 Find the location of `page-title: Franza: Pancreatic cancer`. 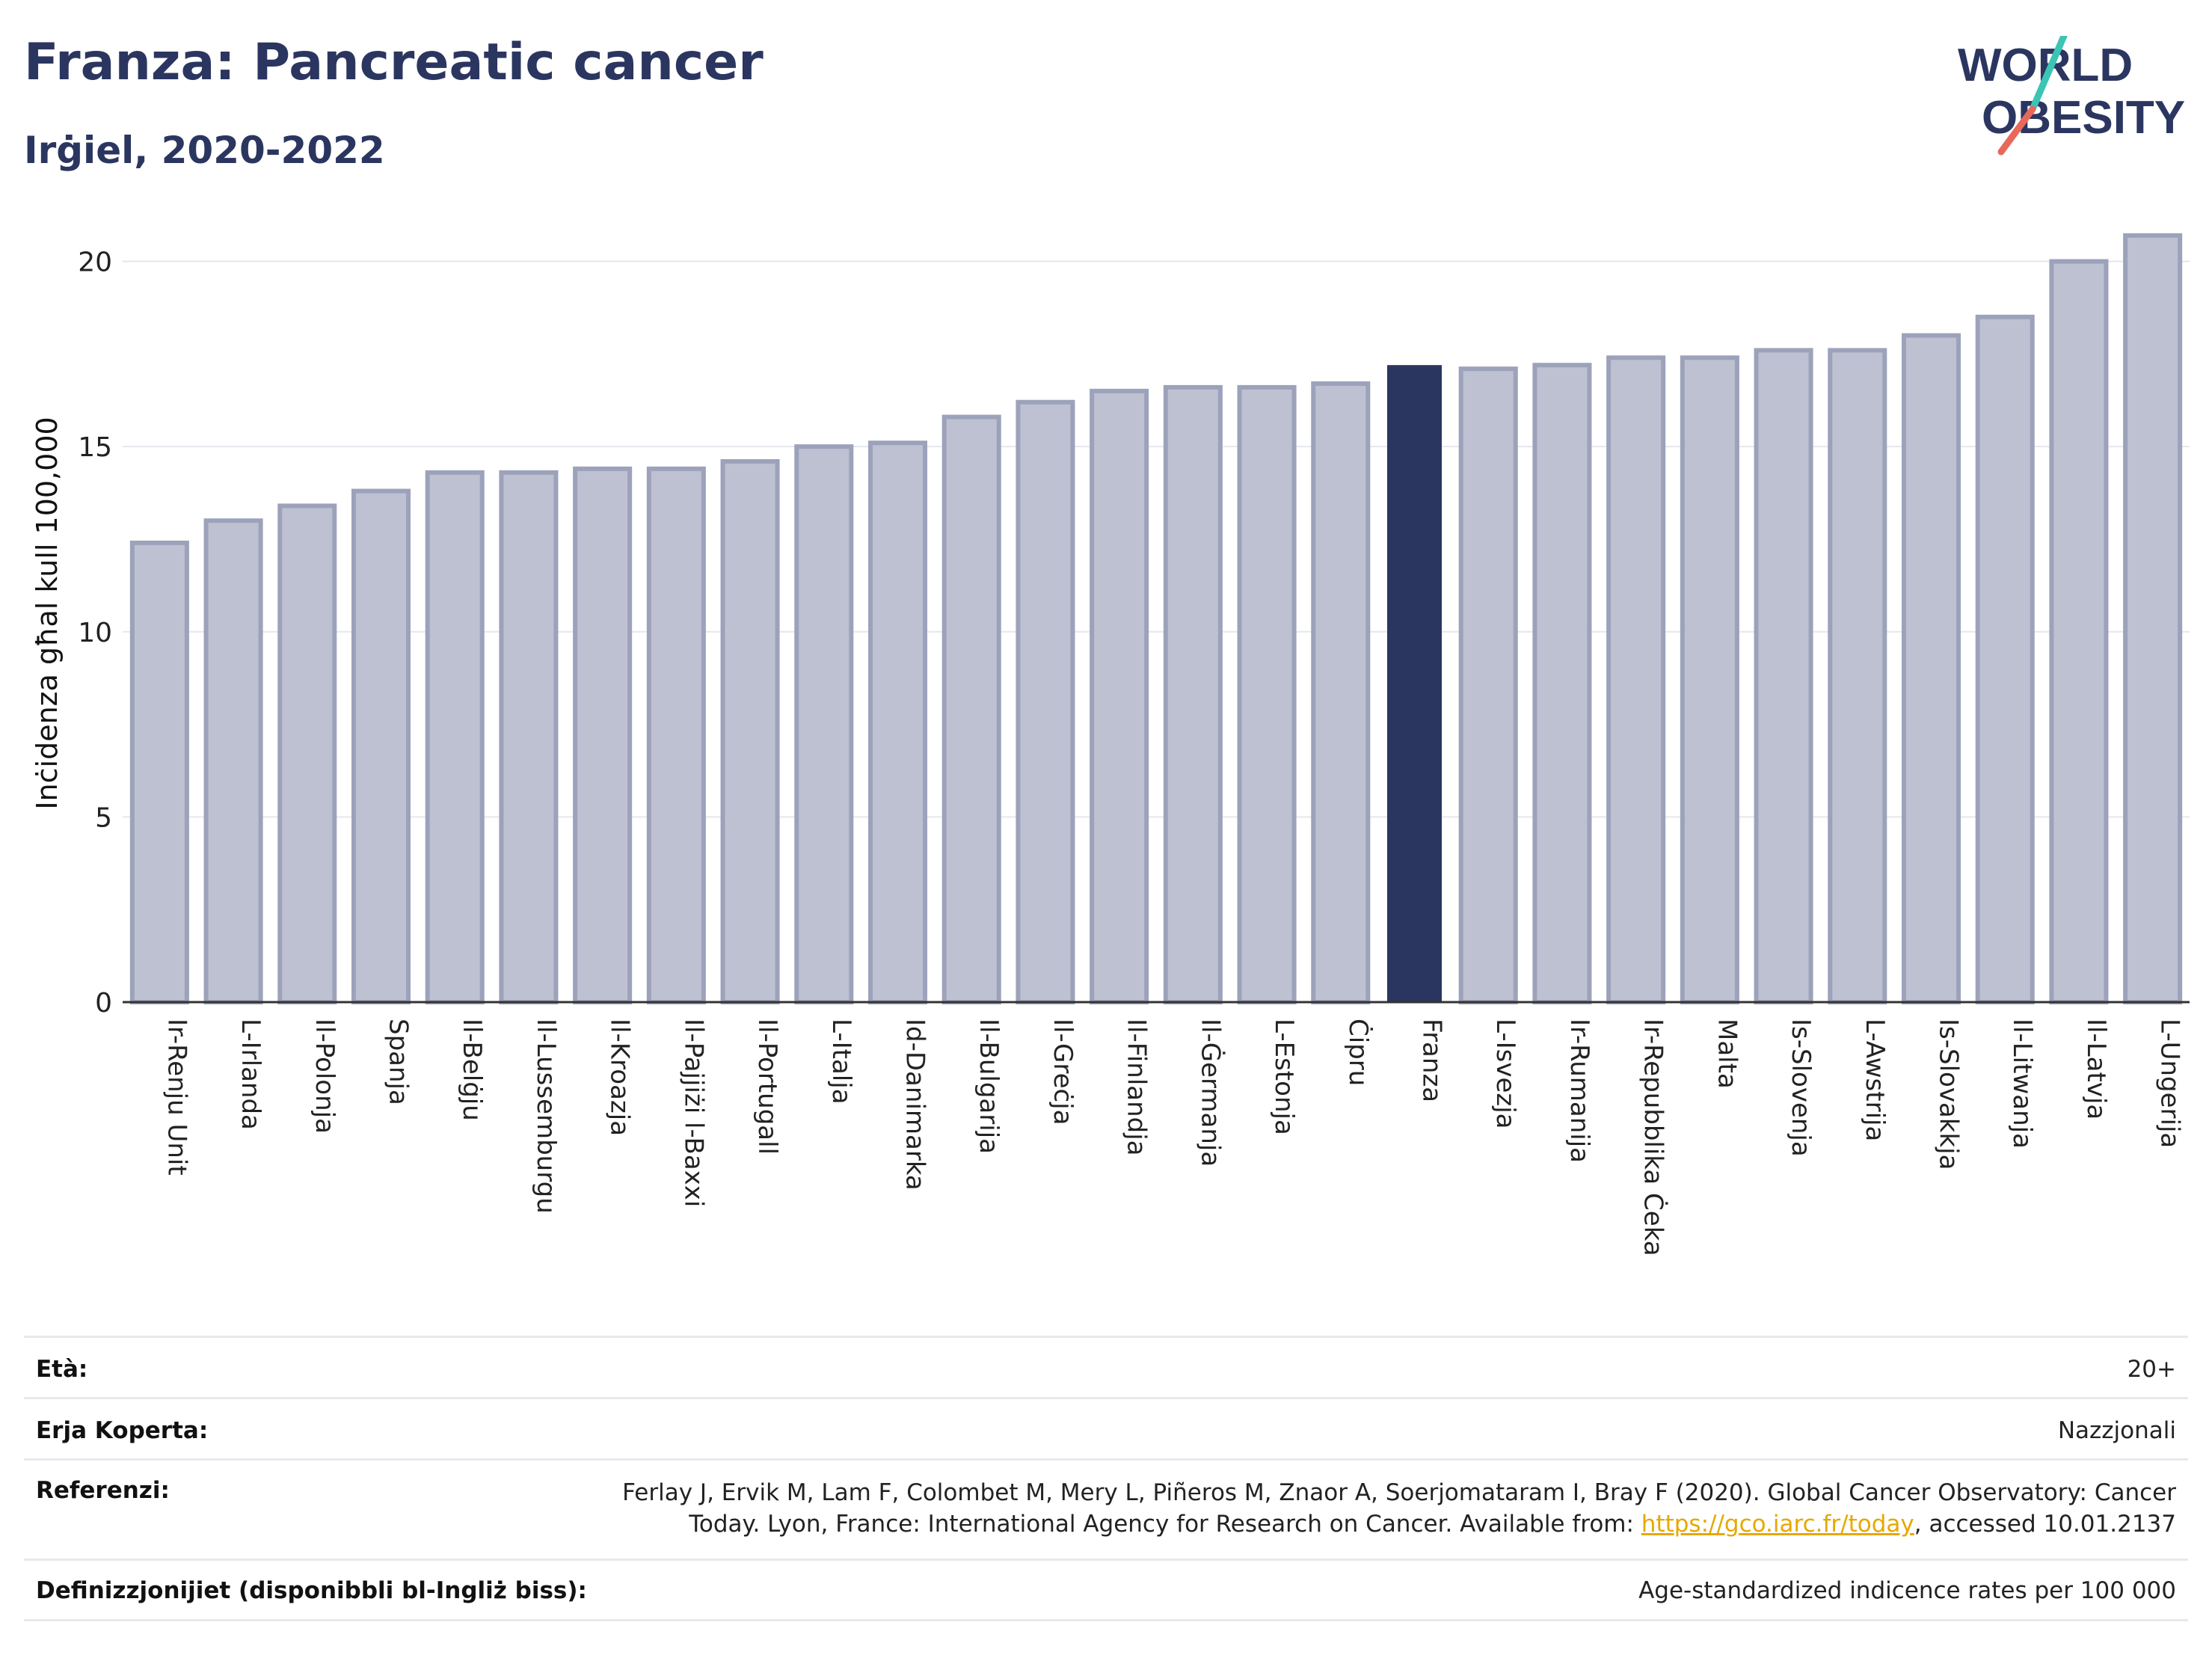

page-title: Franza: Pancreatic cancer is located at coordinates (394, 62).